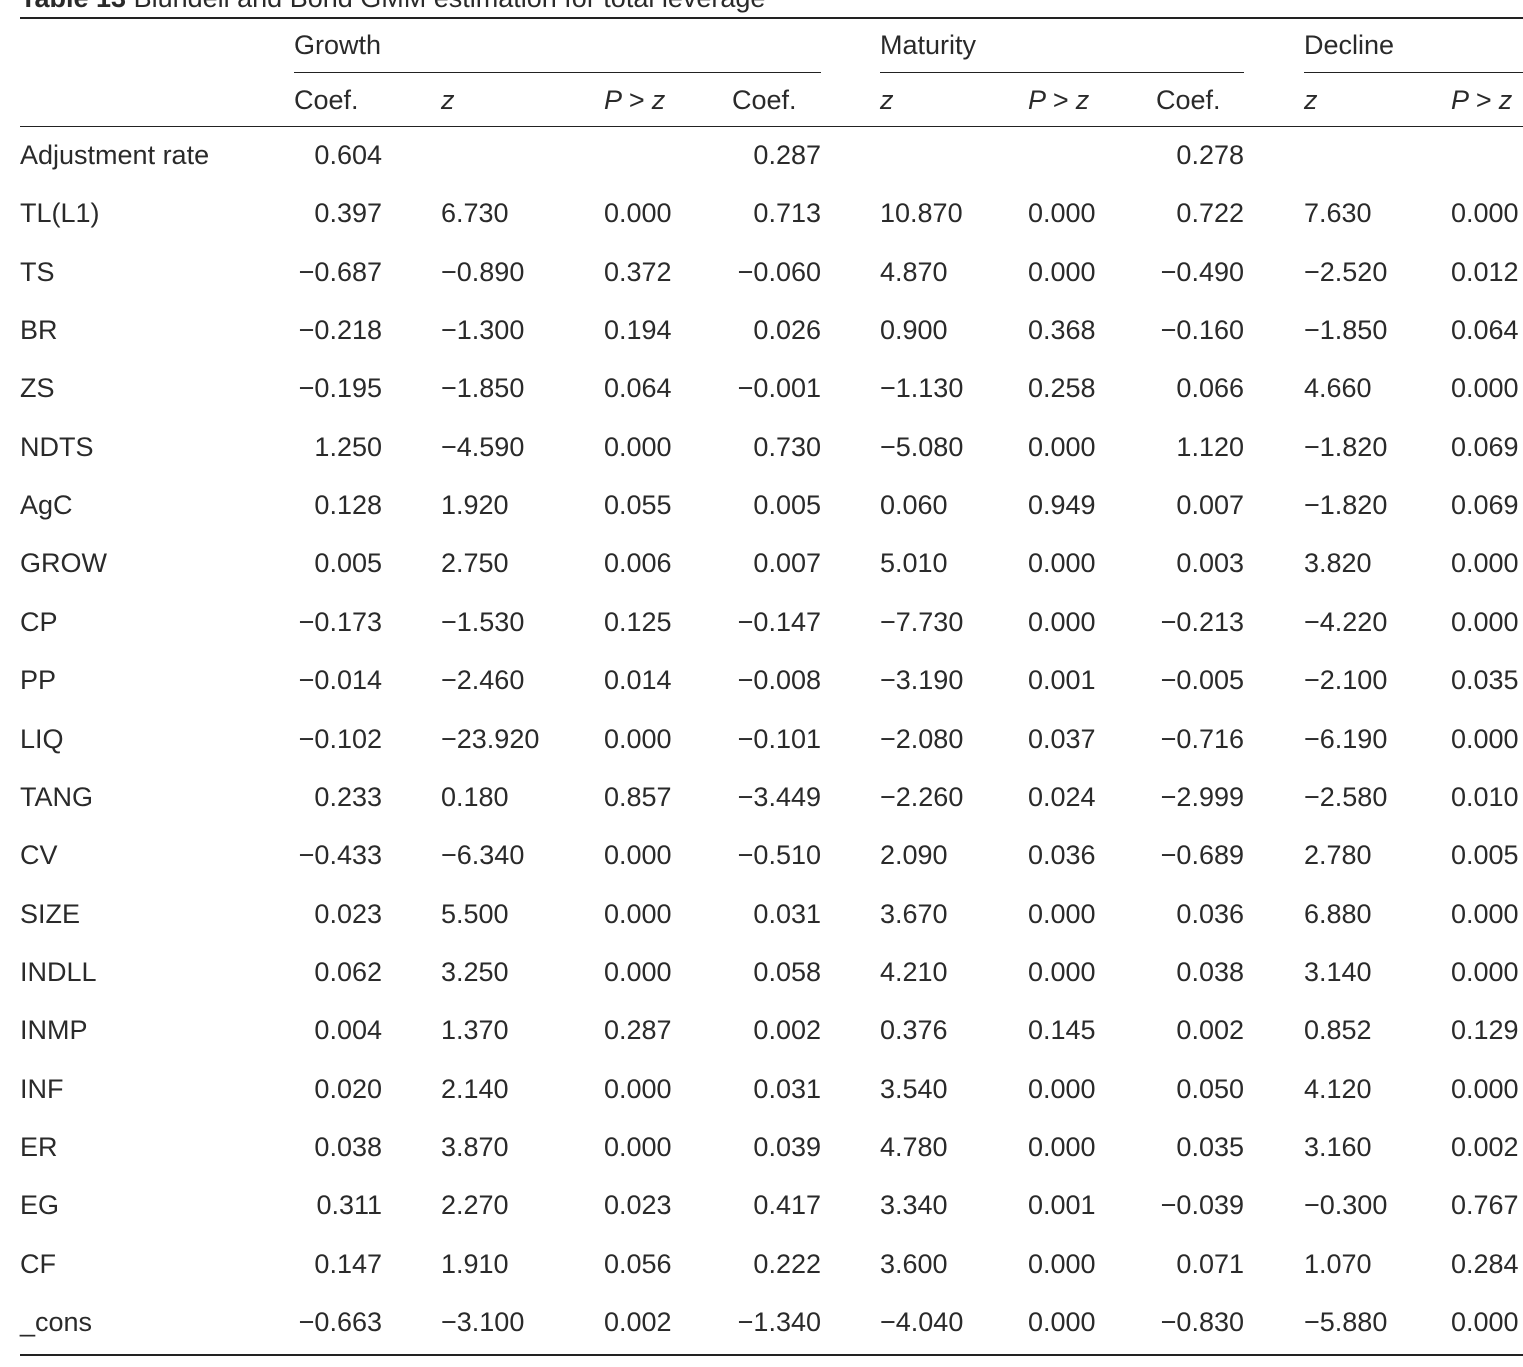 Image resolution: width=1523 pixels, height=1367 pixels. I want to click on cell: −0.830, so click(1202, 1322).